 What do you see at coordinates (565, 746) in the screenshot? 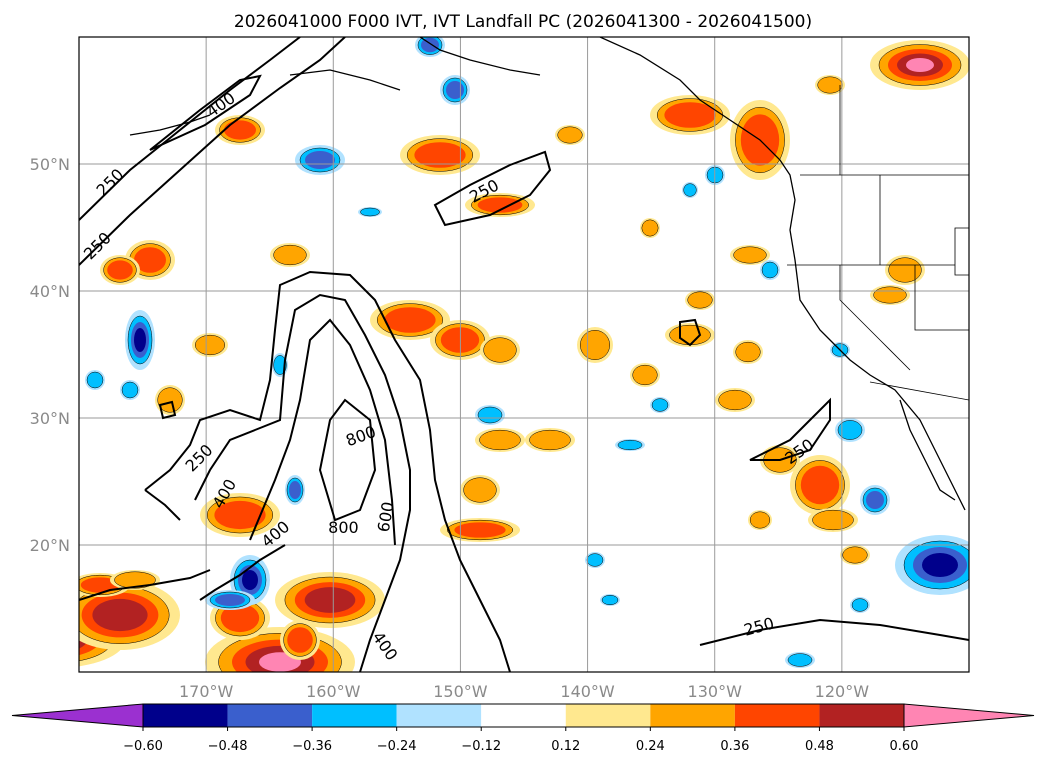
I see `colorbar-tick-label: 0.12` at bounding box center [565, 746].